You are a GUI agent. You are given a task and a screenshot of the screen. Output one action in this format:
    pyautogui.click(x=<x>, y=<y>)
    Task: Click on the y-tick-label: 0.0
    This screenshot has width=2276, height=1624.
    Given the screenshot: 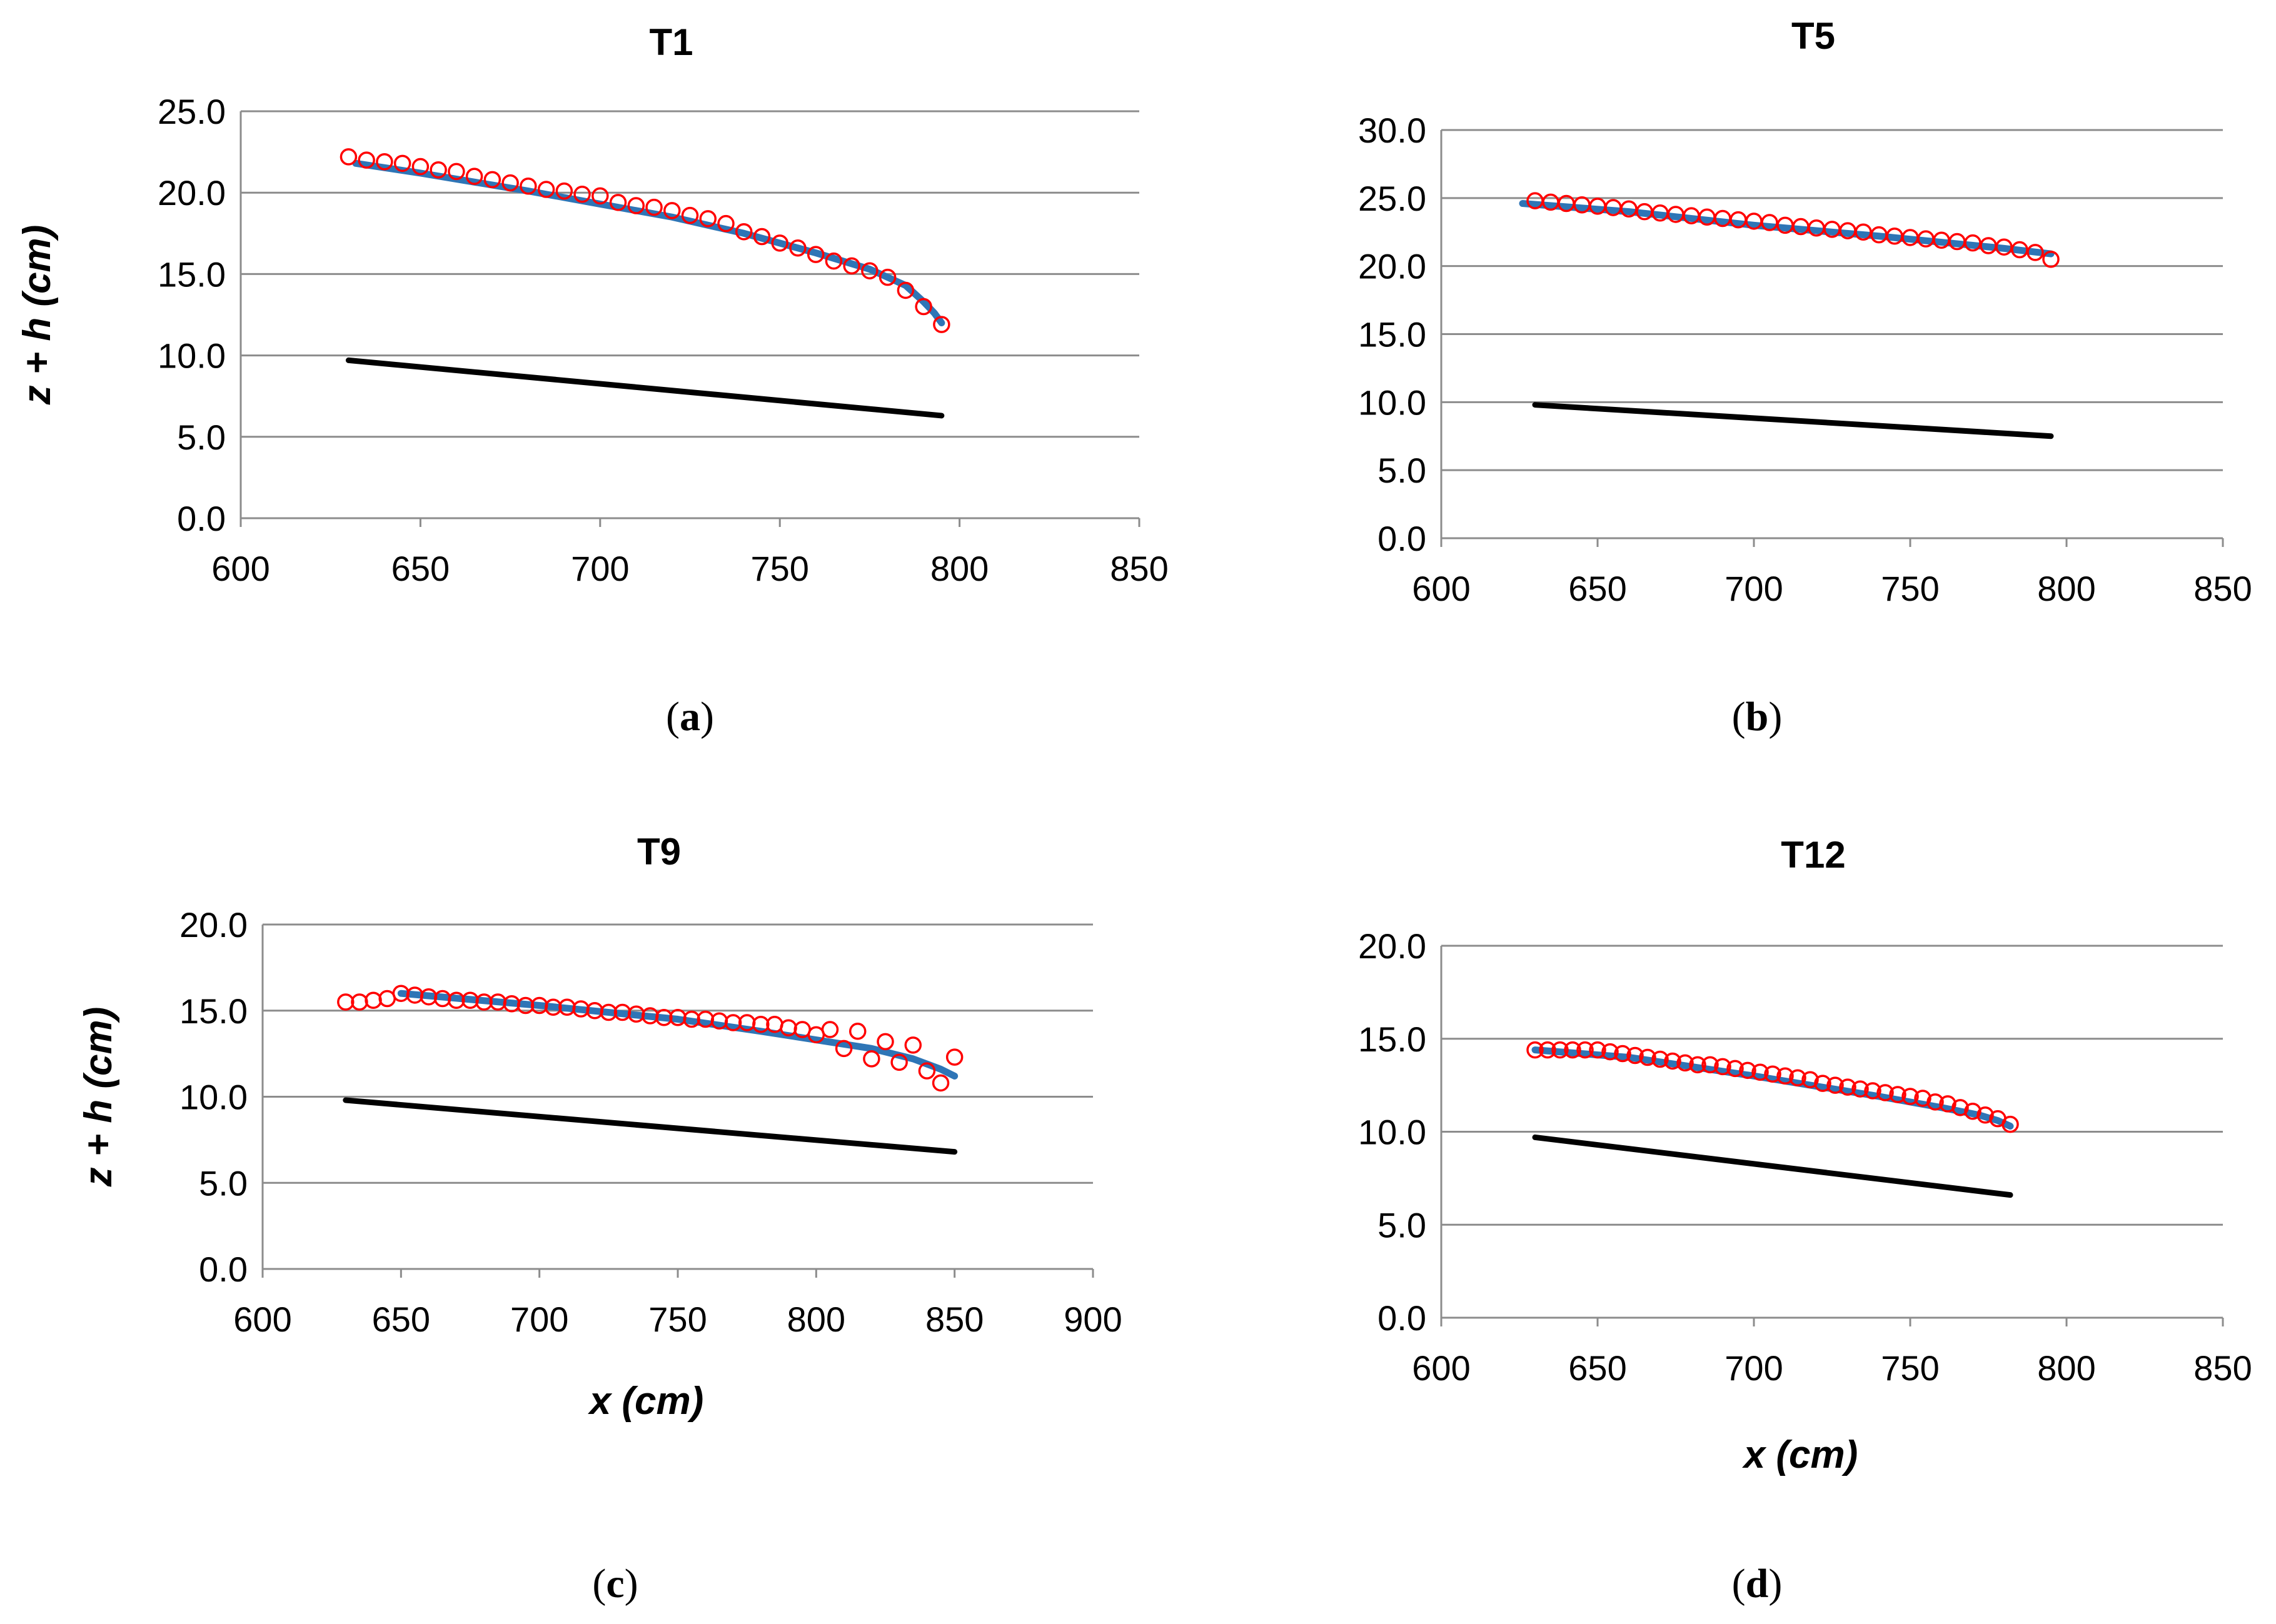 What is the action you would take?
    pyautogui.click(x=201, y=518)
    